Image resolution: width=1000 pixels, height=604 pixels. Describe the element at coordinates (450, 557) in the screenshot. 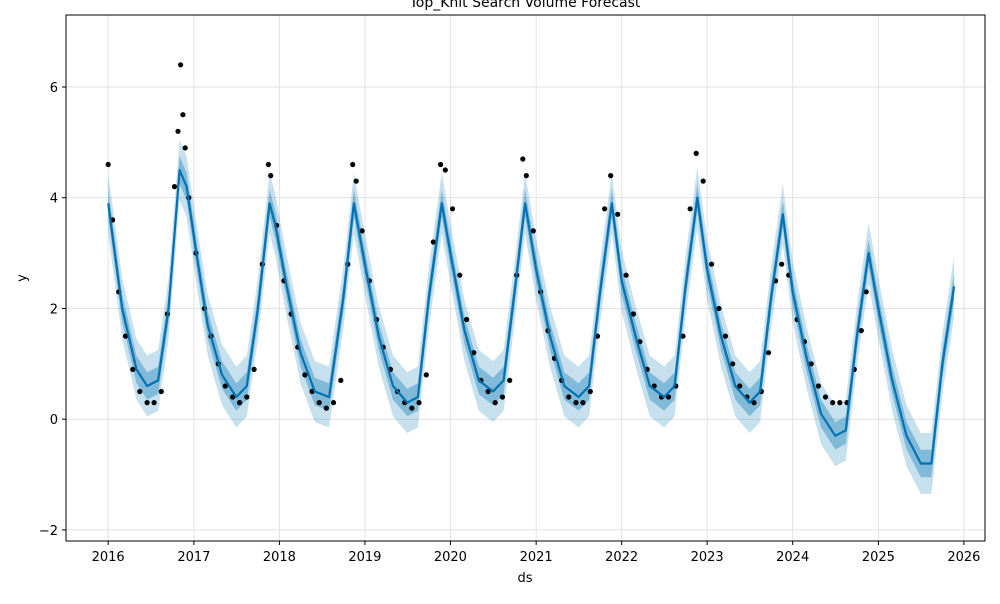

I see `x-tick-label: 2020` at that location.